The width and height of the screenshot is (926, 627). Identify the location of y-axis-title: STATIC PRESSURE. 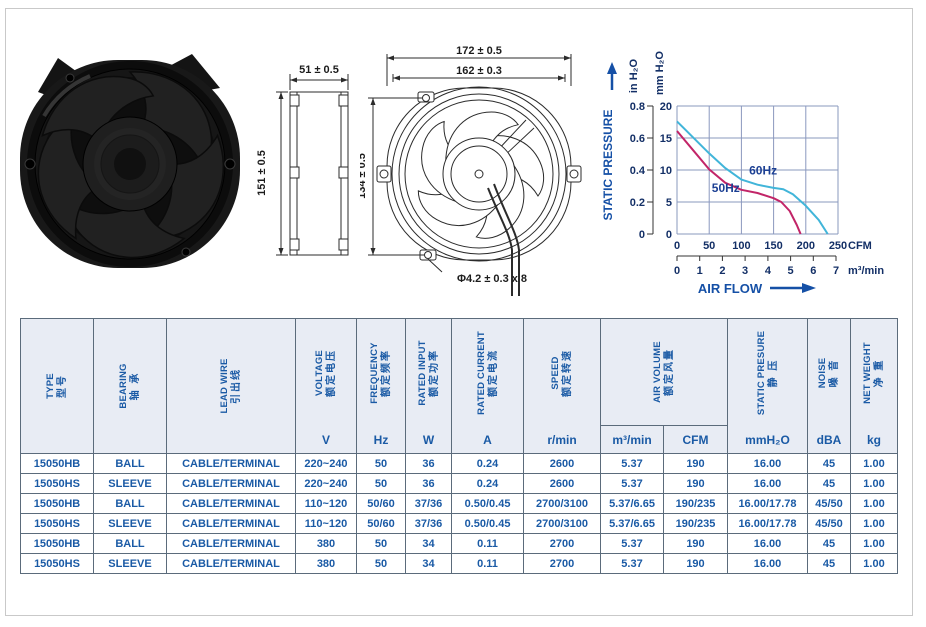
(608, 165).